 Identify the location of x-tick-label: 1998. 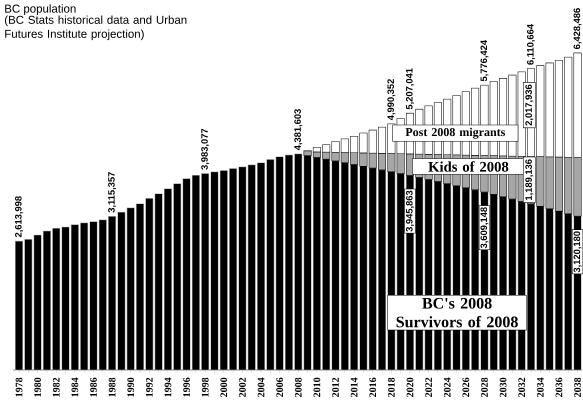
(205, 387).